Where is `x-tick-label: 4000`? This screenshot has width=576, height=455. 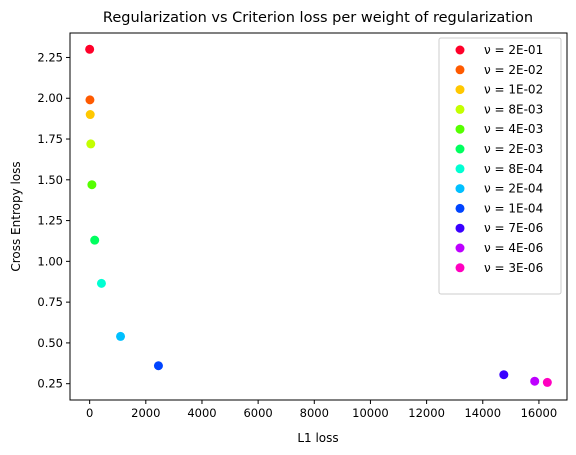 x-tick-label: 4000 is located at coordinates (201, 413).